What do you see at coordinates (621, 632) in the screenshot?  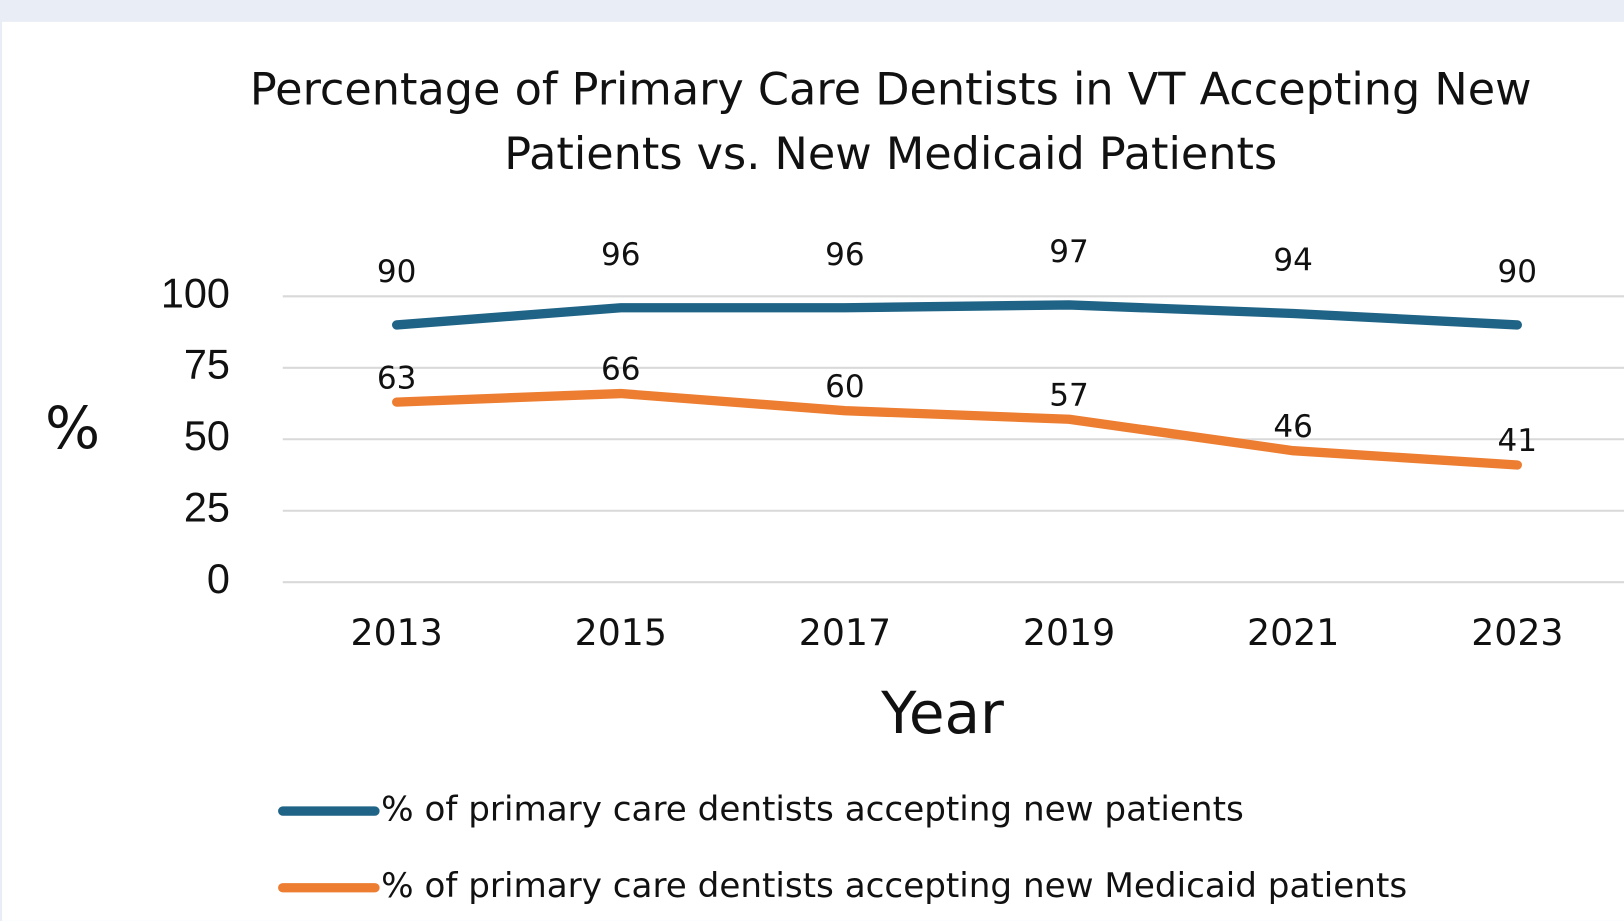 I see `x-tick-label: 2015` at bounding box center [621, 632].